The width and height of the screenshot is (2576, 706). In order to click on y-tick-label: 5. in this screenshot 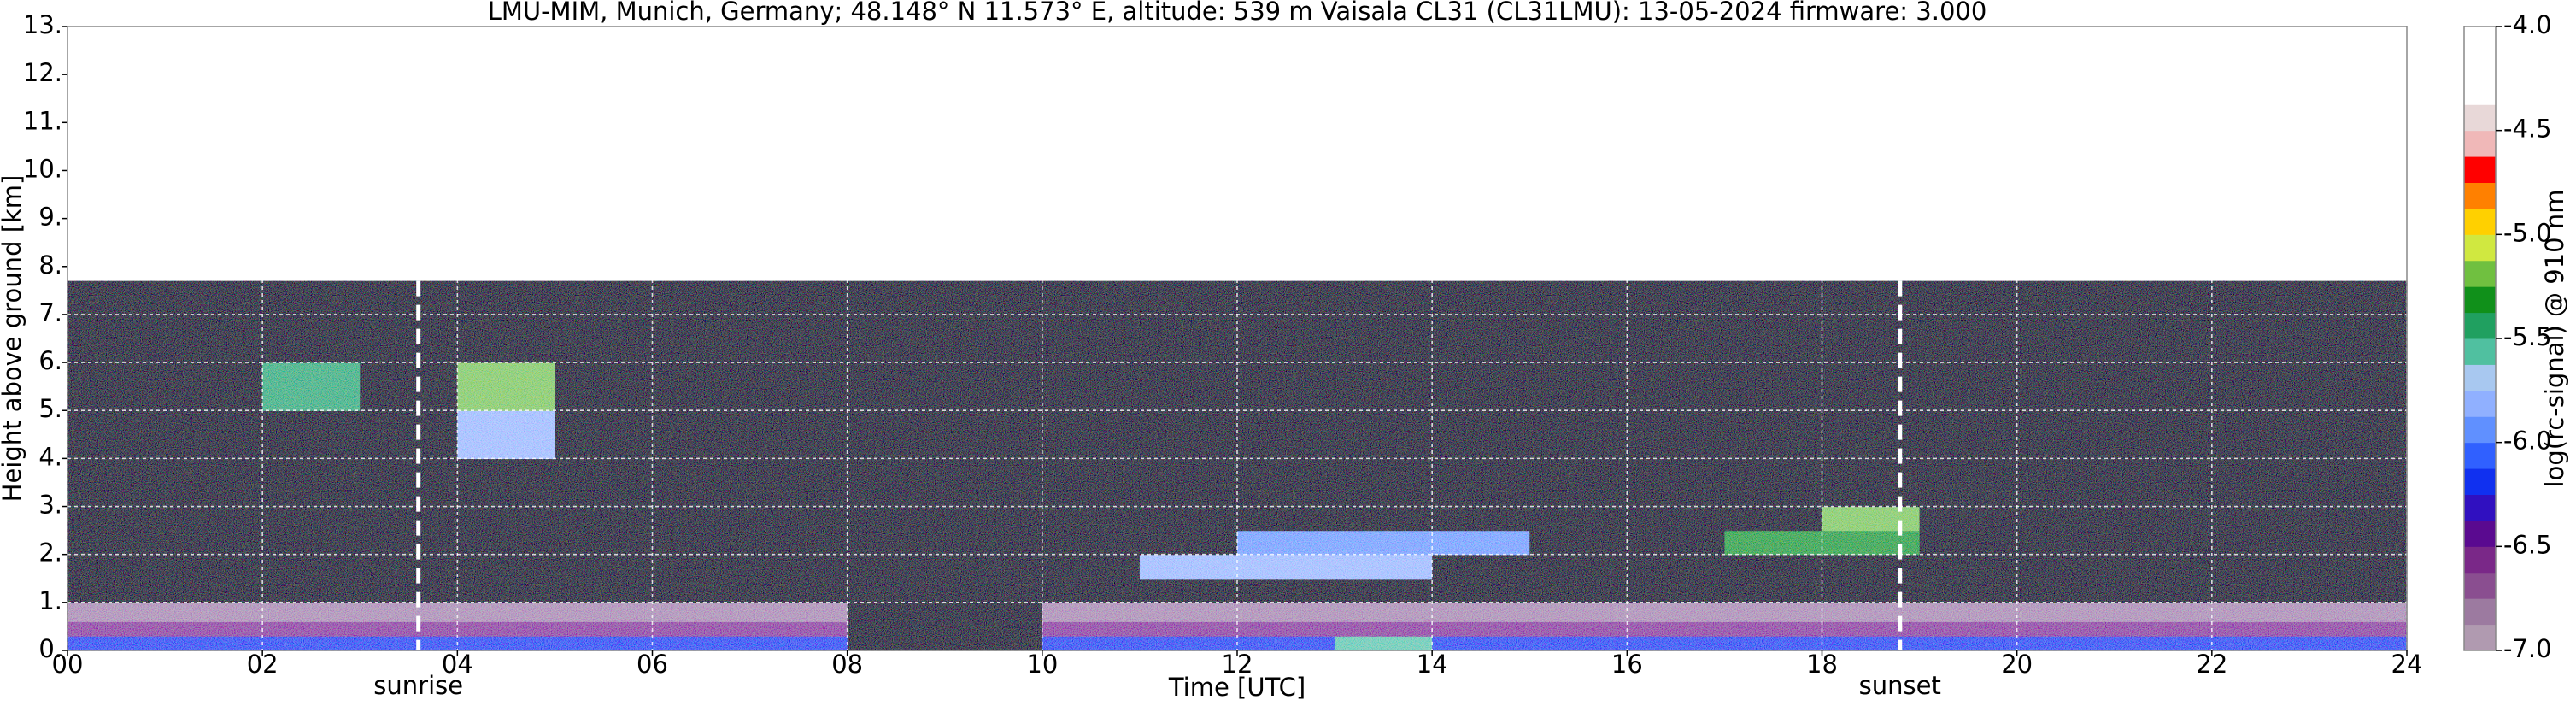, I will do `click(50, 408)`.